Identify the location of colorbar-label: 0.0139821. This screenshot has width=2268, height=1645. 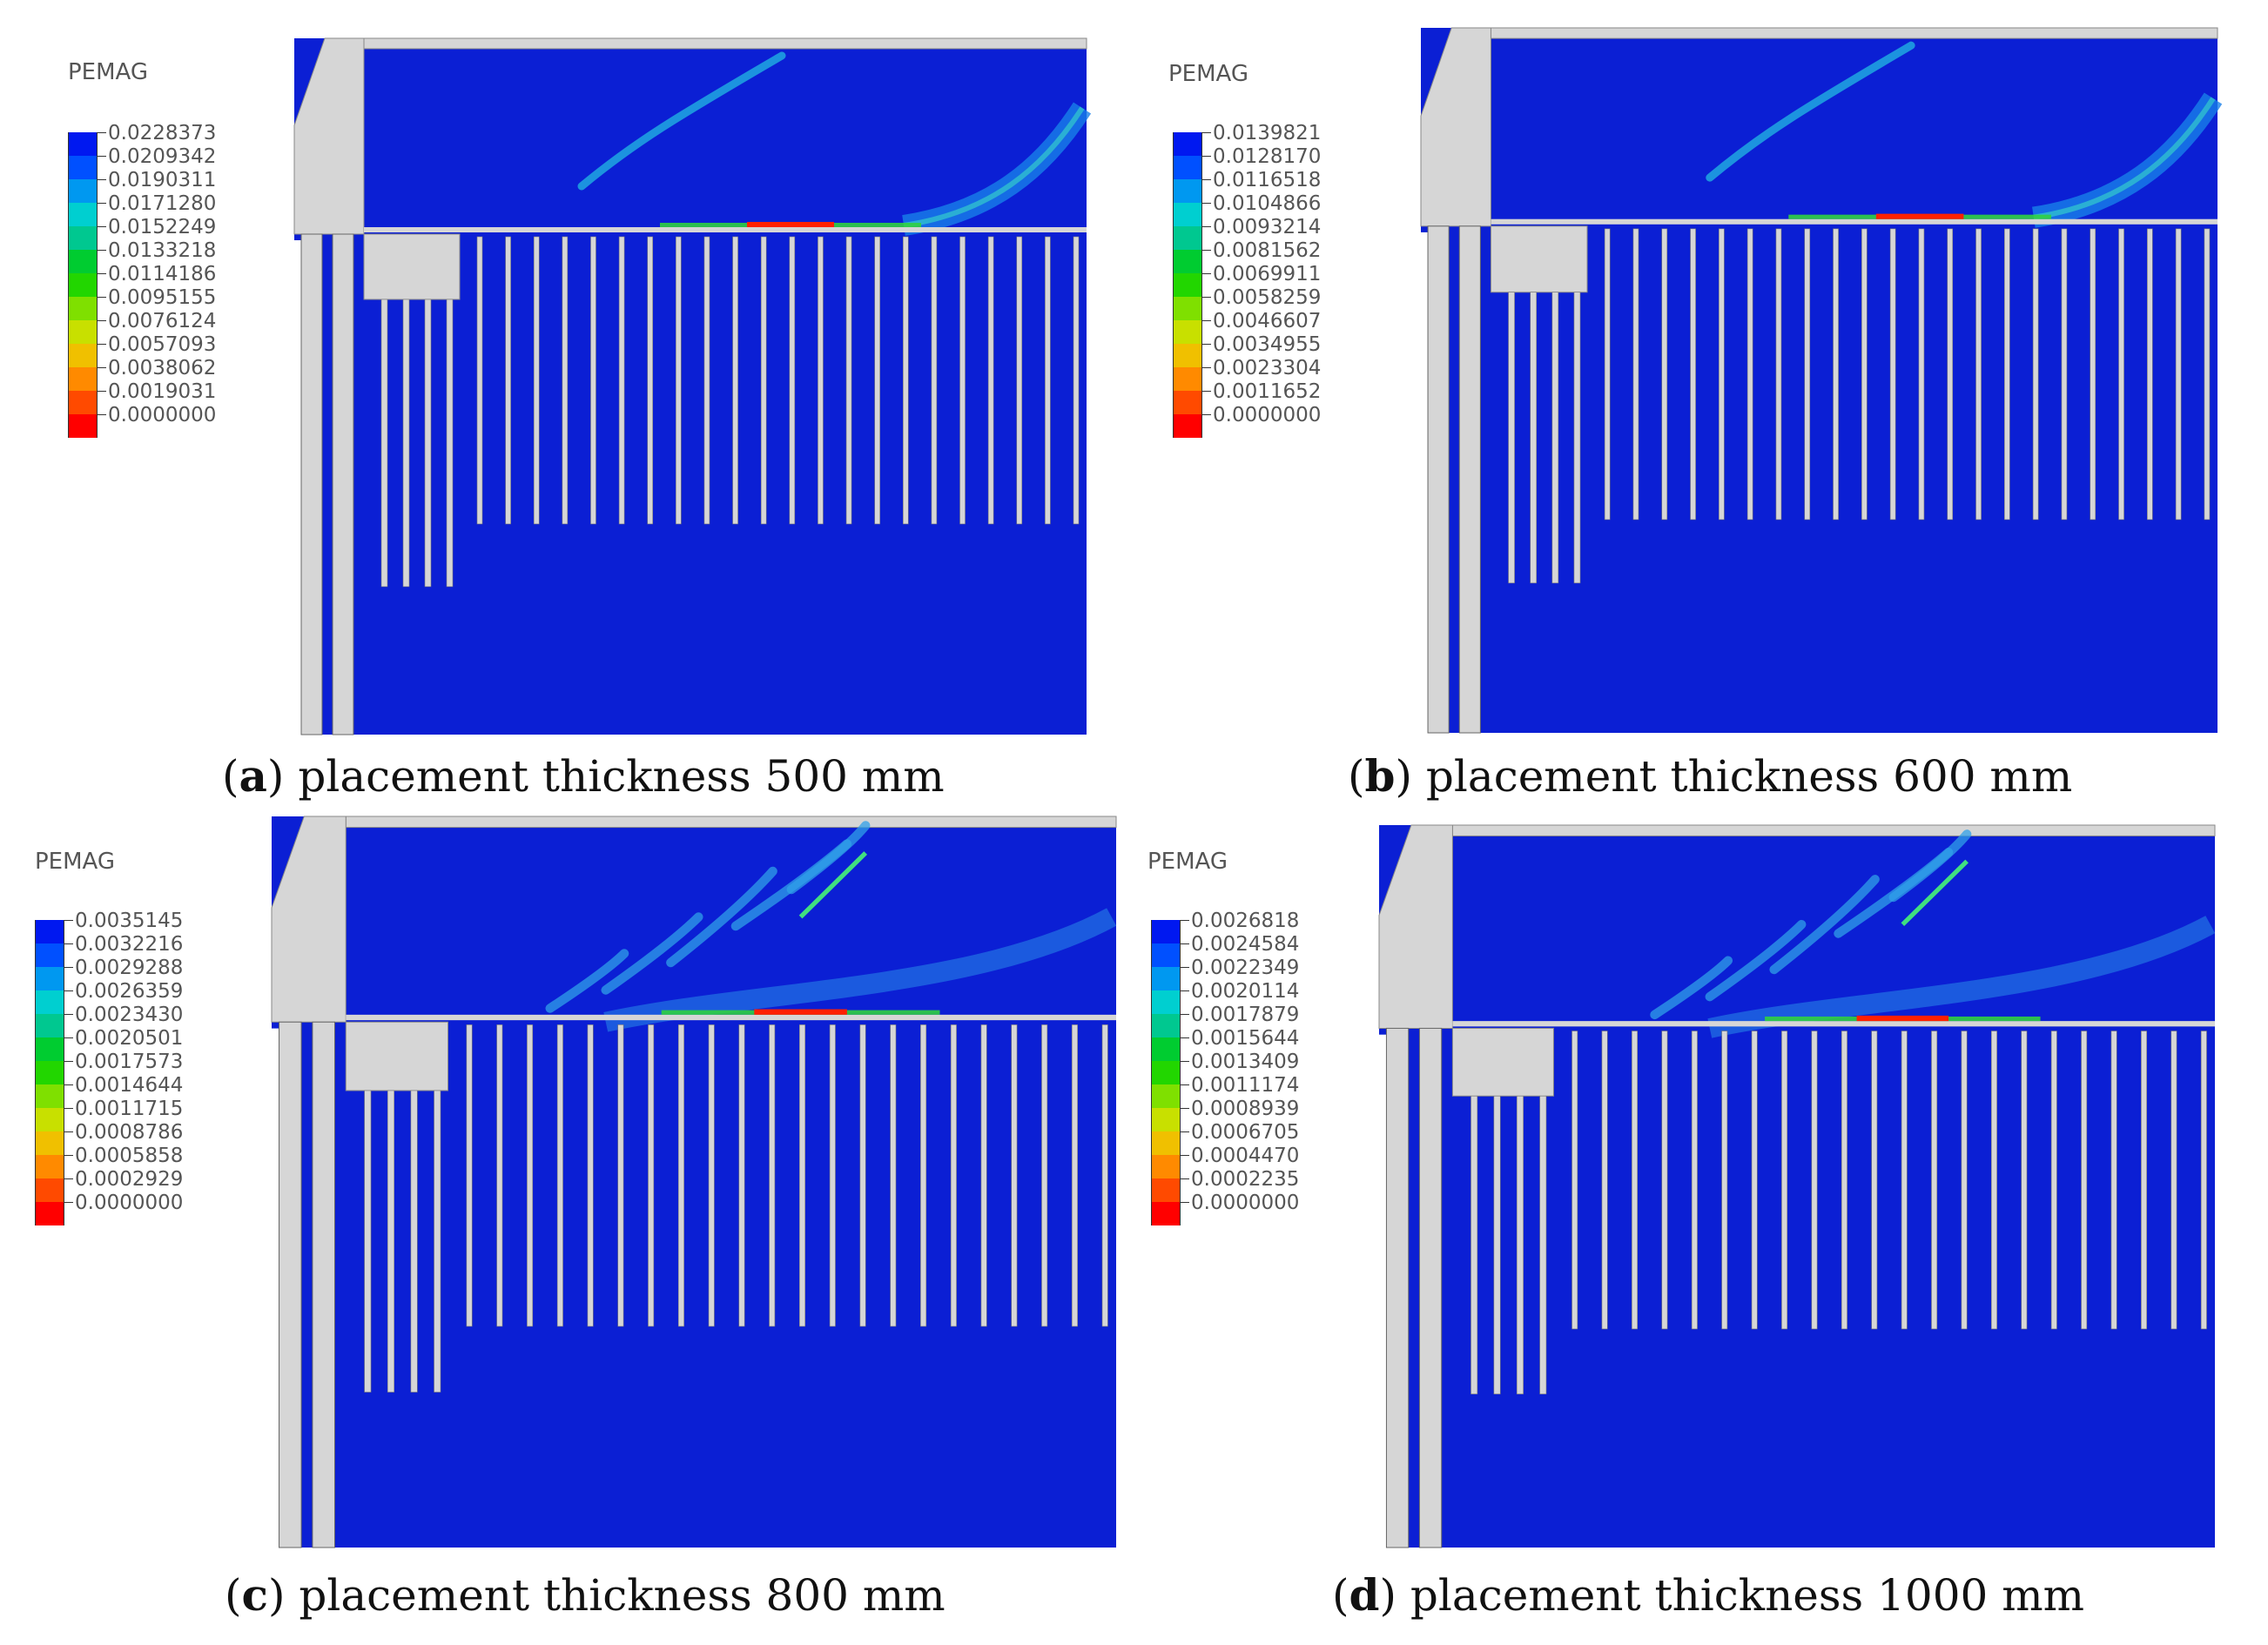
(1268, 133).